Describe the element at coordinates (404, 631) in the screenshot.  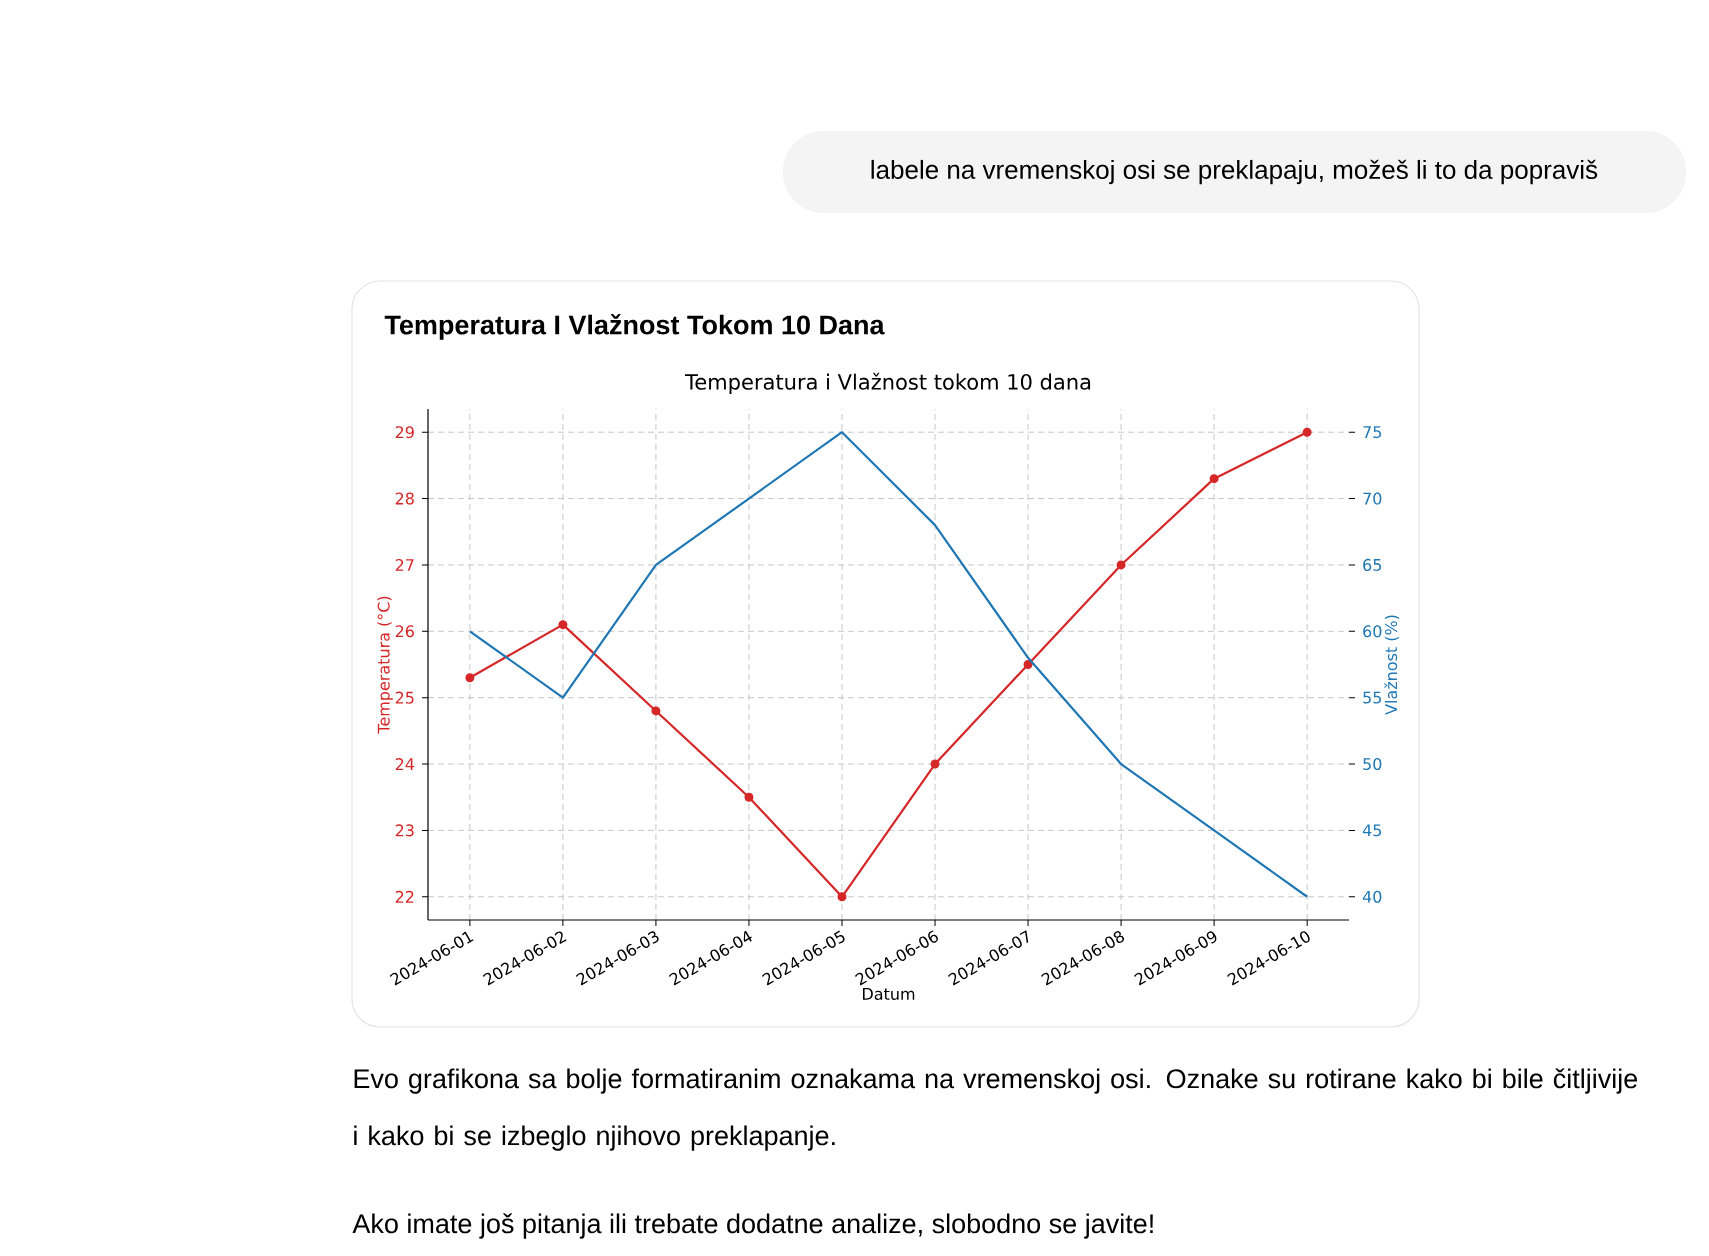
I see `y-tick-label: 26` at that location.